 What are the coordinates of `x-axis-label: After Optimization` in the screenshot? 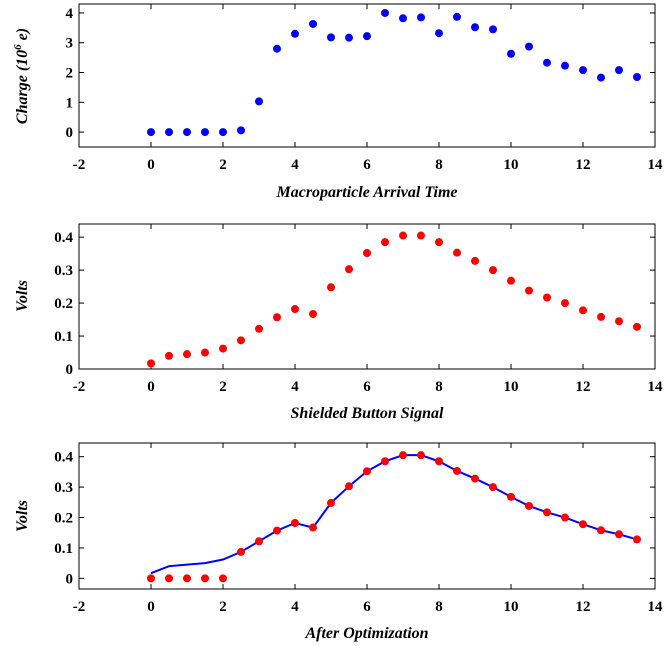 It's located at (366, 633).